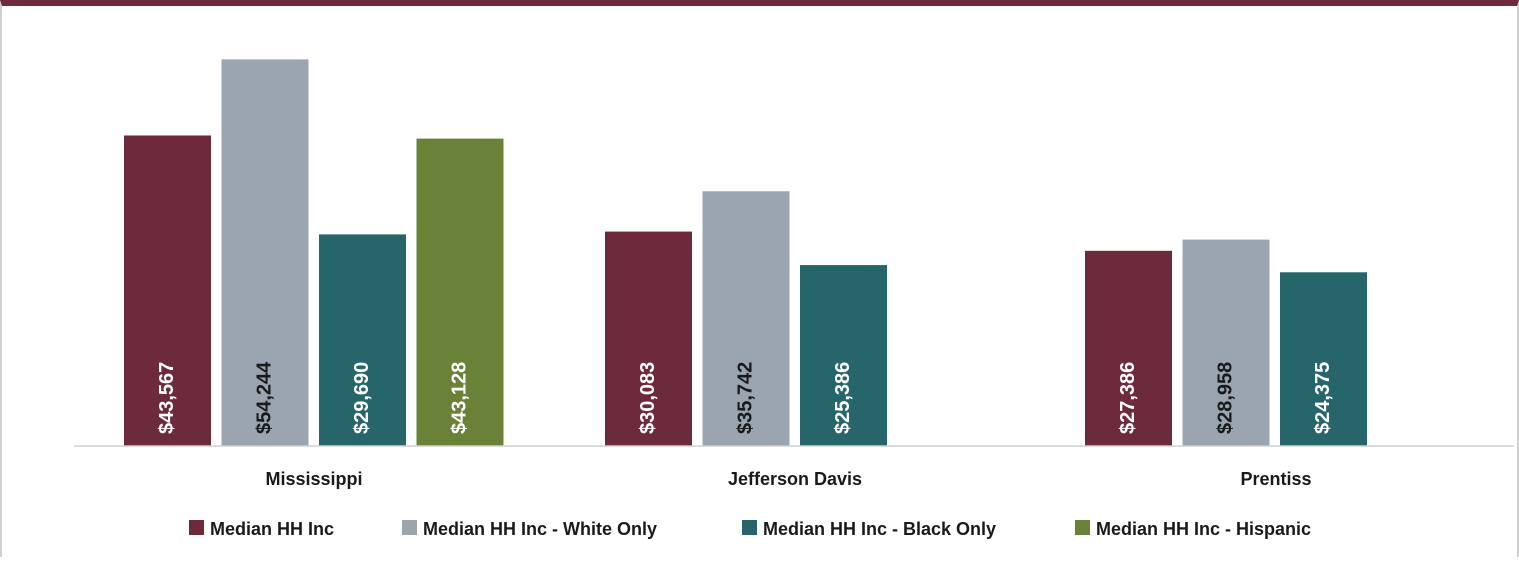  What do you see at coordinates (1225, 398) in the screenshot?
I see `data-label-1-2: $28,958` at bounding box center [1225, 398].